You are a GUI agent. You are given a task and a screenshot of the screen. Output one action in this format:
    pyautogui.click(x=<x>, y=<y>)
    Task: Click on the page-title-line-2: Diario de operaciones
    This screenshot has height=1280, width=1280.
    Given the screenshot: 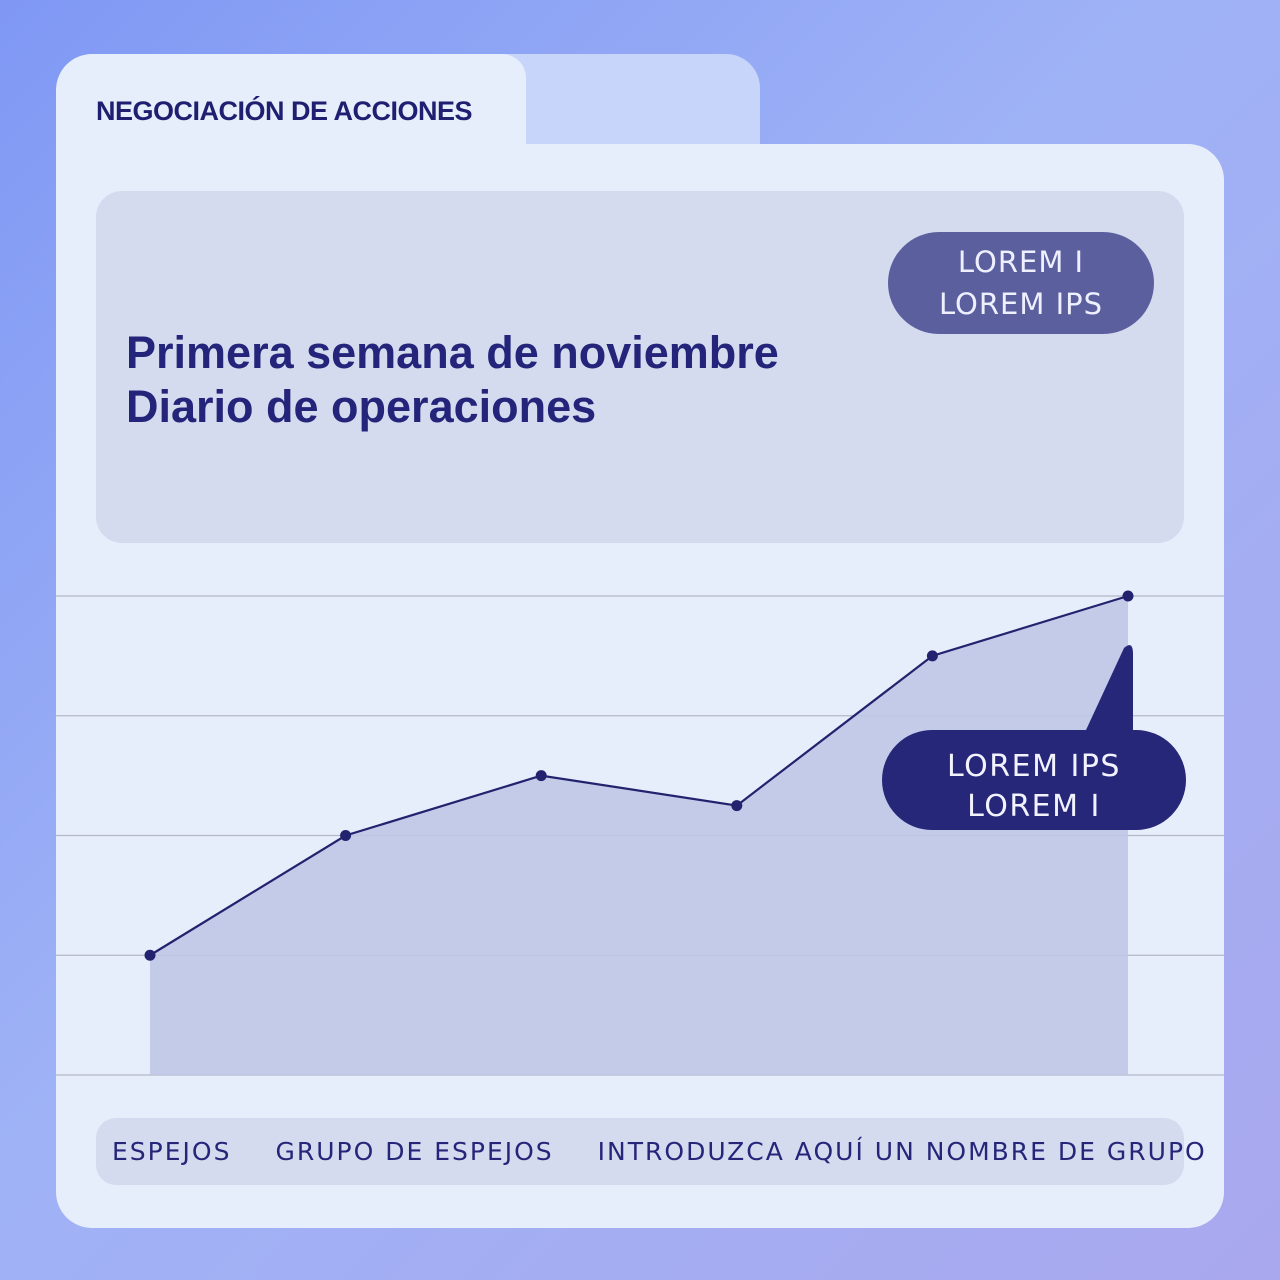 What is the action you would take?
    pyautogui.click(x=361, y=406)
    